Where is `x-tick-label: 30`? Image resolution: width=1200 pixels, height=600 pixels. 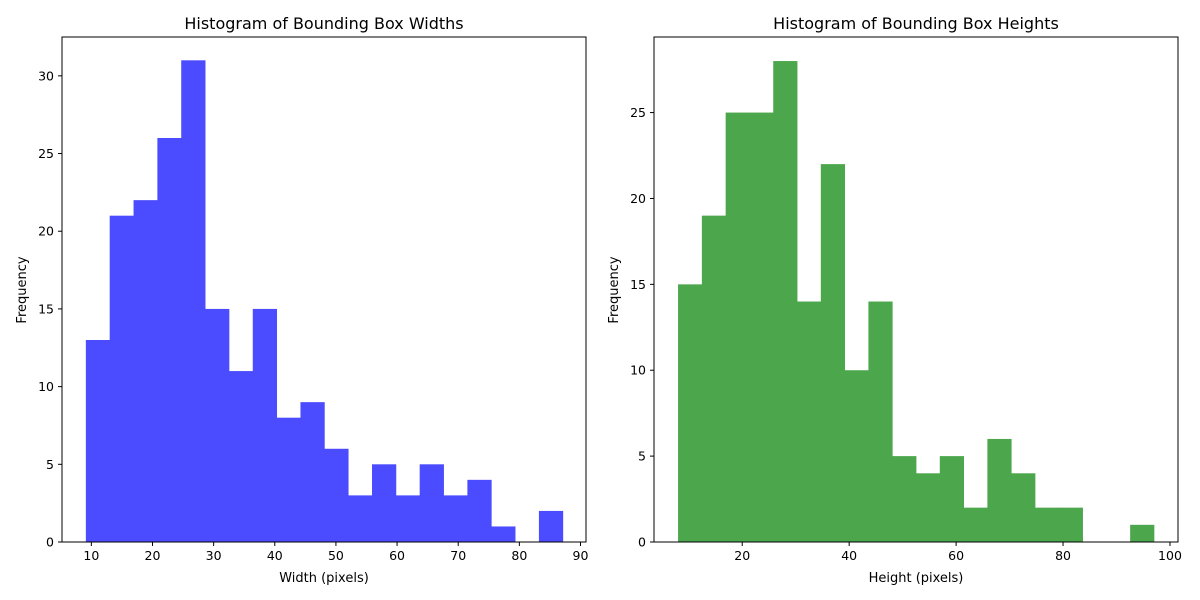
x-tick-label: 30 is located at coordinates (214, 555).